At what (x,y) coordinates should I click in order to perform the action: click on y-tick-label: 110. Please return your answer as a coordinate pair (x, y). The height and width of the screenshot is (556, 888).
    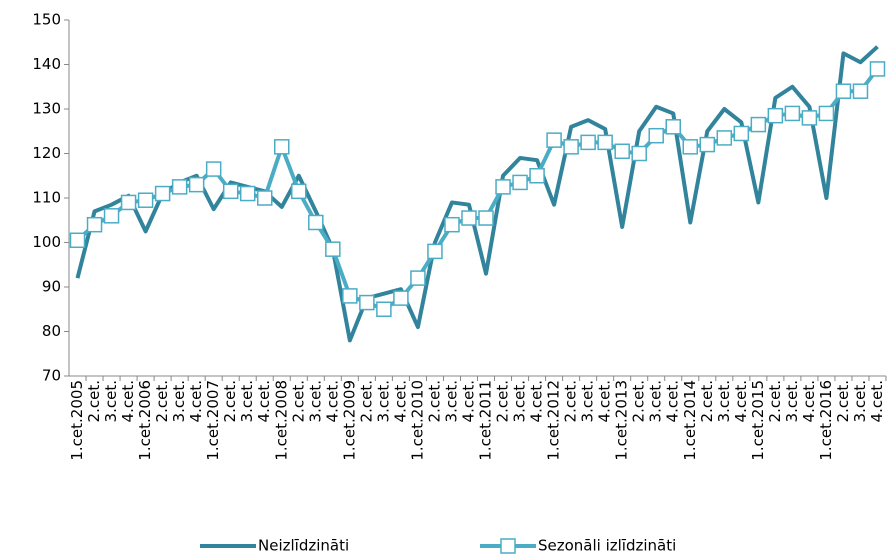
    Looking at the image, I should click on (46, 198).